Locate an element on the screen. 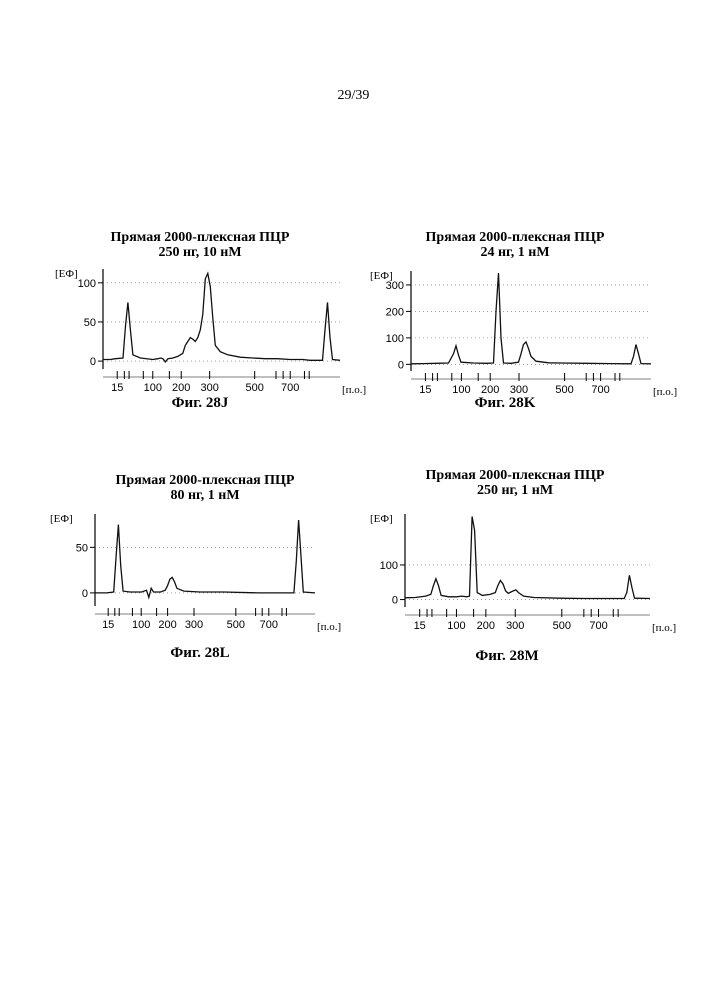  figure-title: Прямая 2000-плексная ПЦР 24 нг, 1 нМ is located at coordinates (515, 245).